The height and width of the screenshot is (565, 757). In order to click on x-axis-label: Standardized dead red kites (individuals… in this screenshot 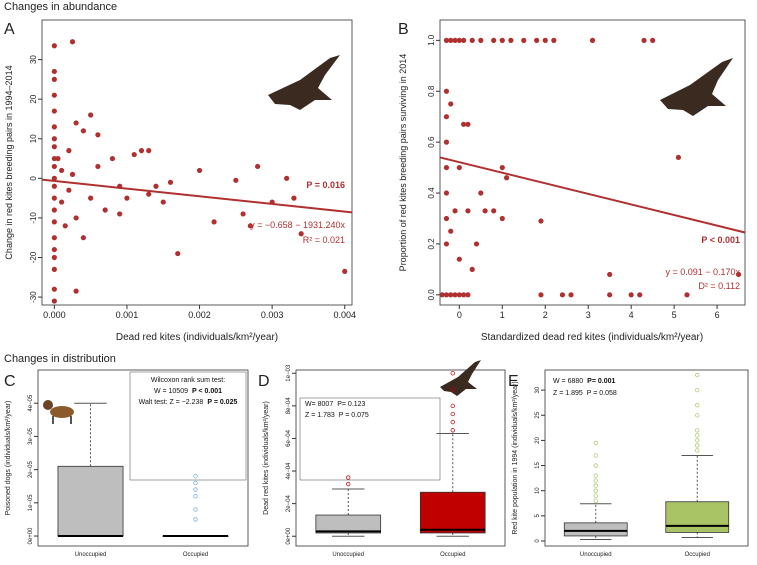, I will do `click(592, 337)`.